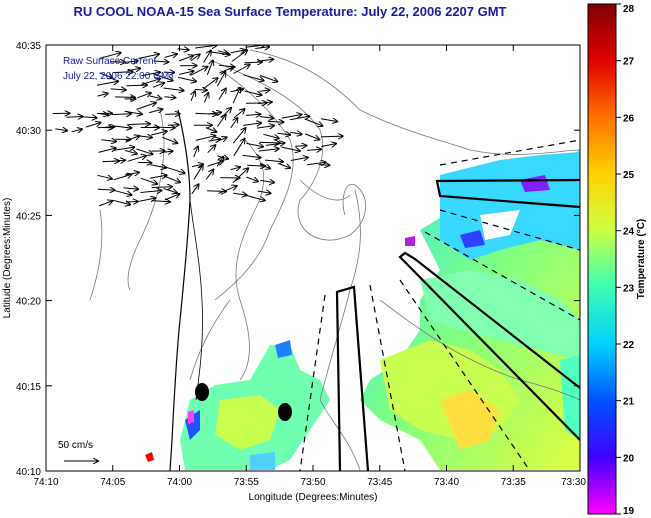 This screenshot has height=518, width=651. What do you see at coordinates (629, 9) in the screenshot?
I see `colorbar-tick-label: 28` at bounding box center [629, 9].